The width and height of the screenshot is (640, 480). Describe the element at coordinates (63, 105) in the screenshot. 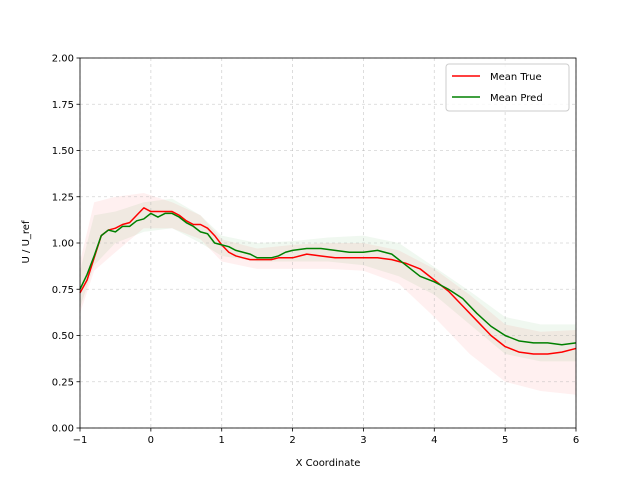

I see `y-tick-label: 1.75` at that location.